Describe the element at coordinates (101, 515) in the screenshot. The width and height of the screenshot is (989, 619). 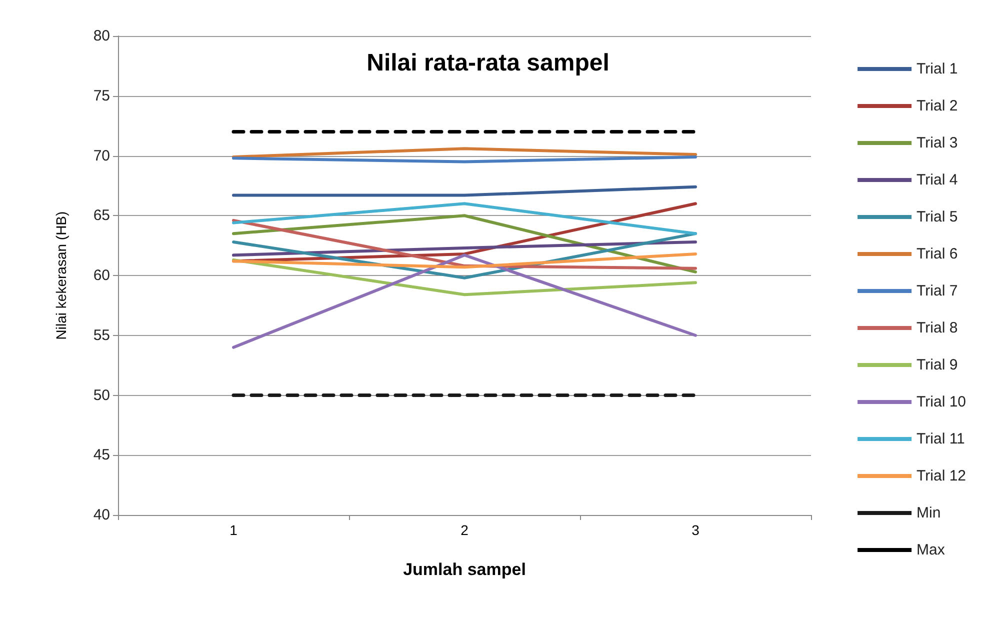
I see `y-tick-label: 40` at that location.